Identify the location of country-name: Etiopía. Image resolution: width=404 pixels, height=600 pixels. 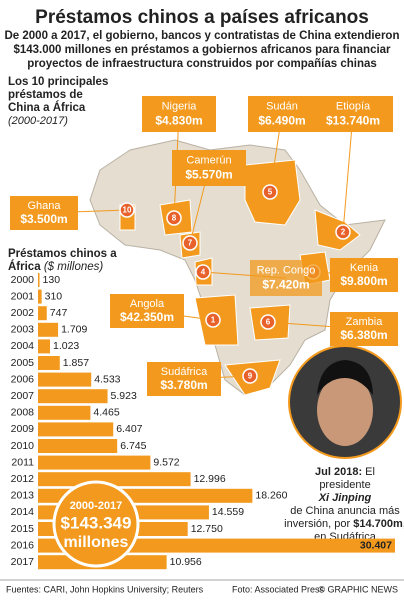
(353, 107).